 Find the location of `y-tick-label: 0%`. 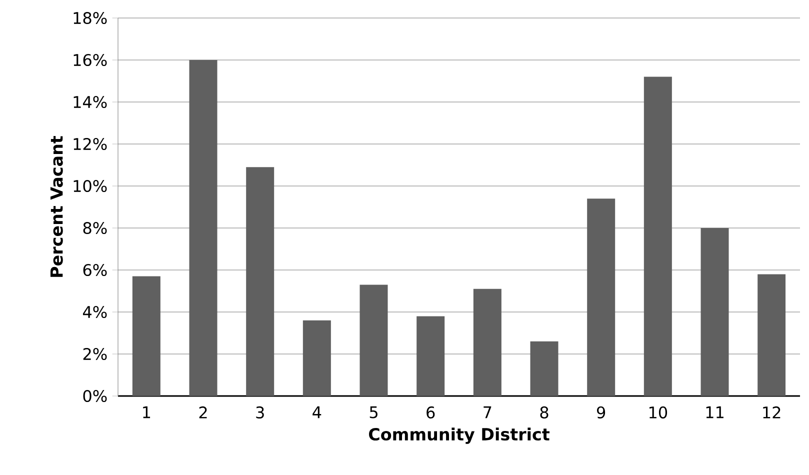

y-tick-label: 0% is located at coordinates (95, 396).